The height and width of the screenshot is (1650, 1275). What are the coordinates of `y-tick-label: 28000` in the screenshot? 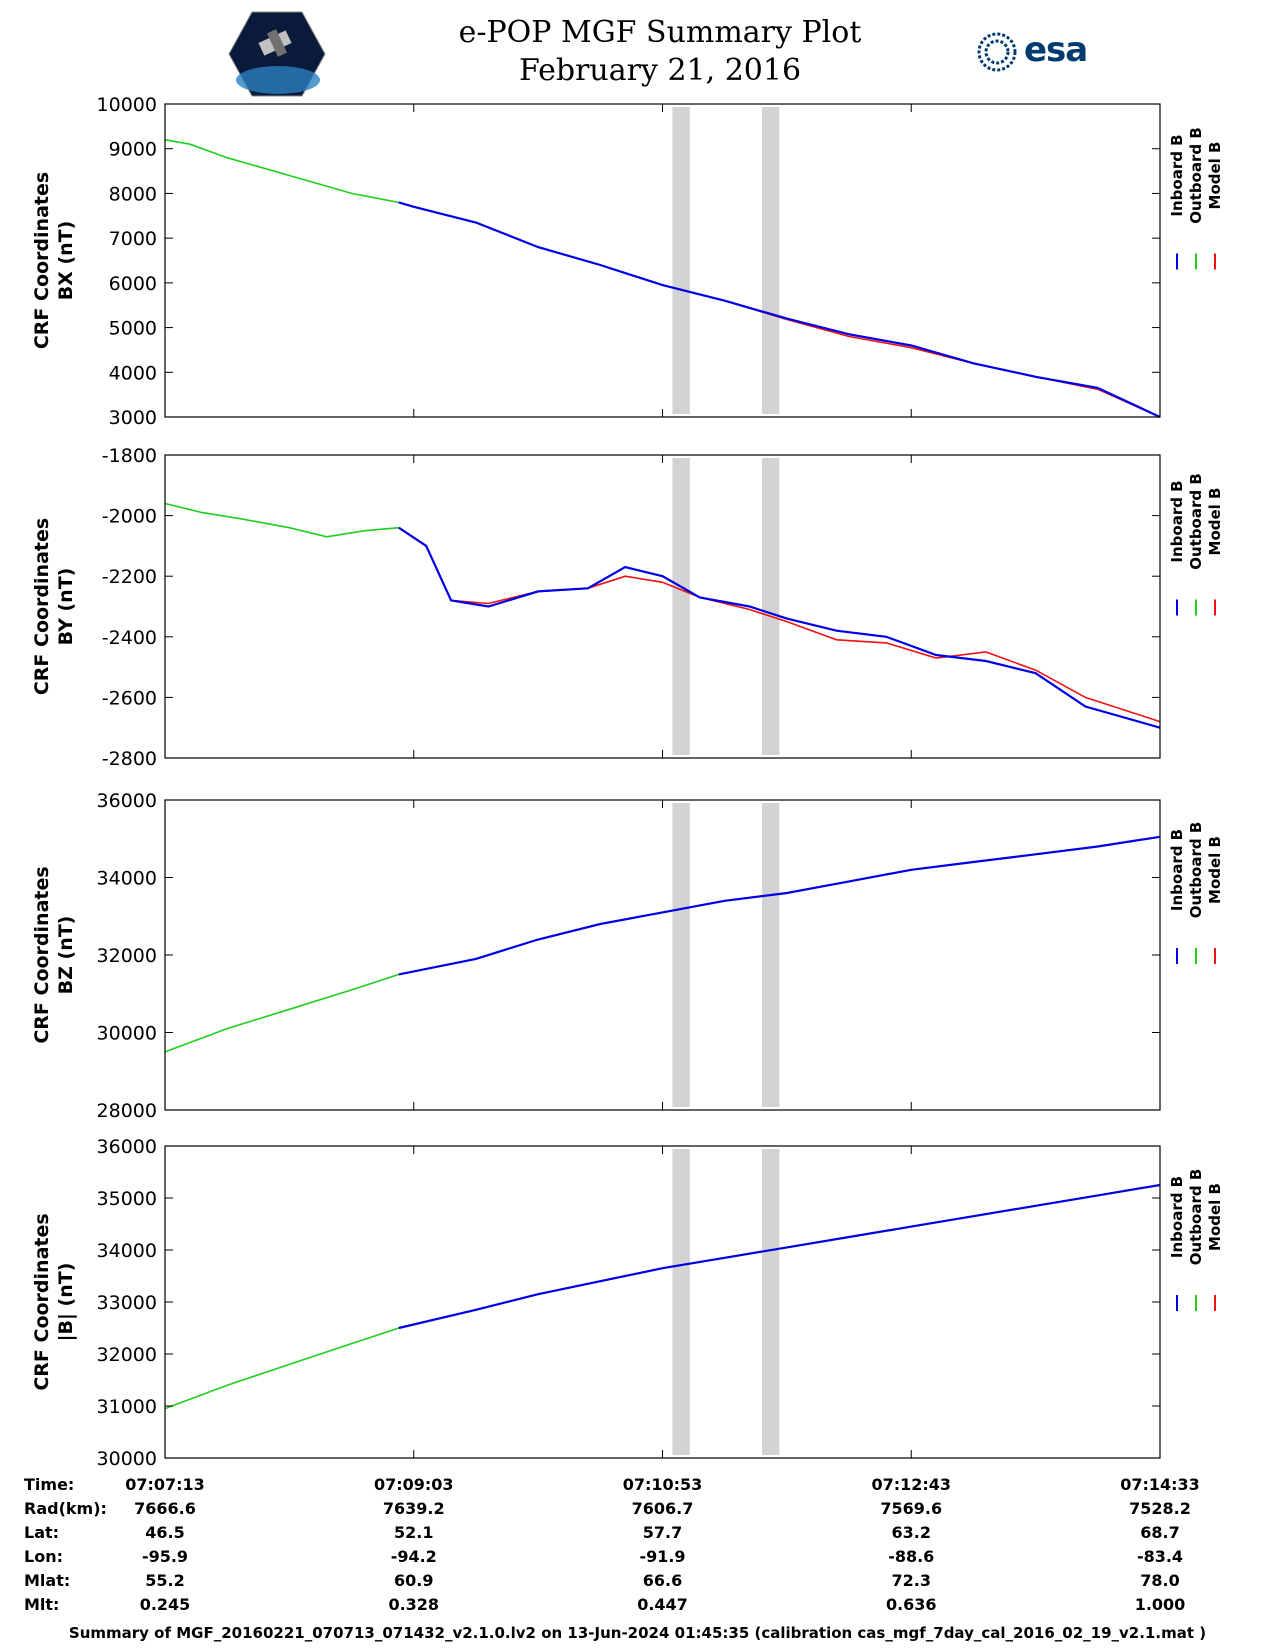 It's located at (127, 1111).